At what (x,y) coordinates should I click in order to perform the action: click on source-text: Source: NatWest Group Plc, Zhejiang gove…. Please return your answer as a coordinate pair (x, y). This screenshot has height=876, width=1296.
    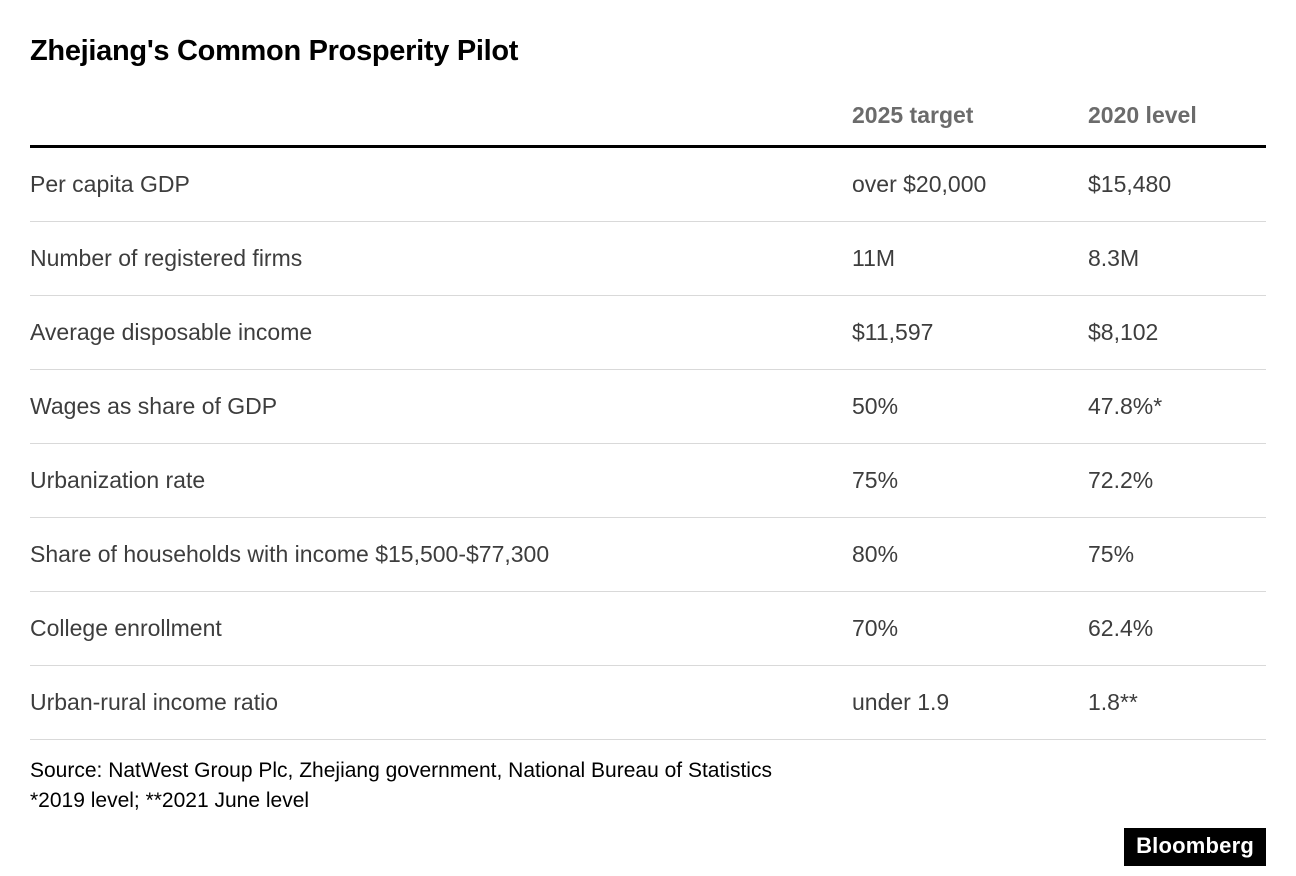
    Looking at the image, I should click on (401, 770).